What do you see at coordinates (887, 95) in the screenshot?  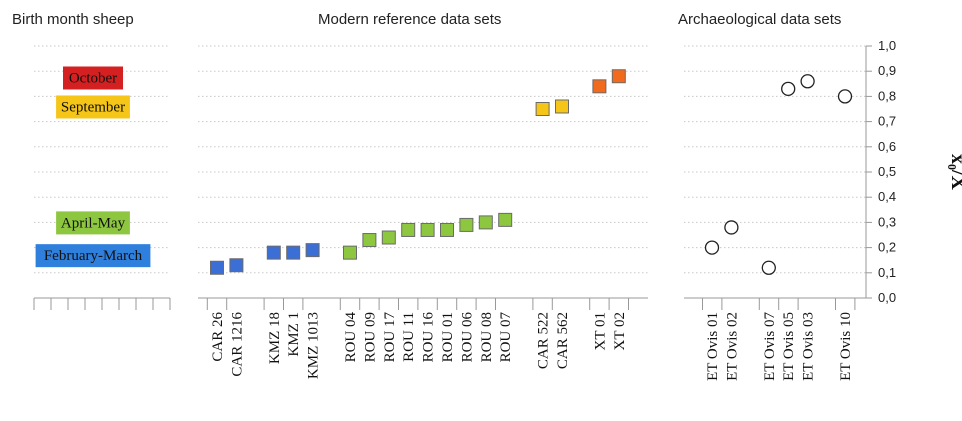 I see `y-tick-label: 0,8` at bounding box center [887, 95].